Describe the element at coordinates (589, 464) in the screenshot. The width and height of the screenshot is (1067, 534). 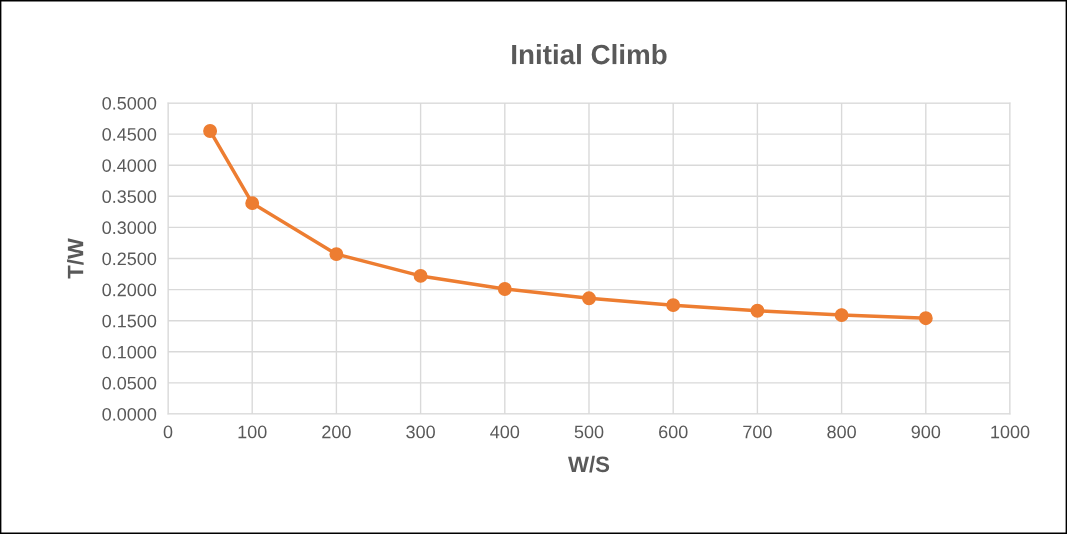
I see `x-axis-title: W/S` at that location.